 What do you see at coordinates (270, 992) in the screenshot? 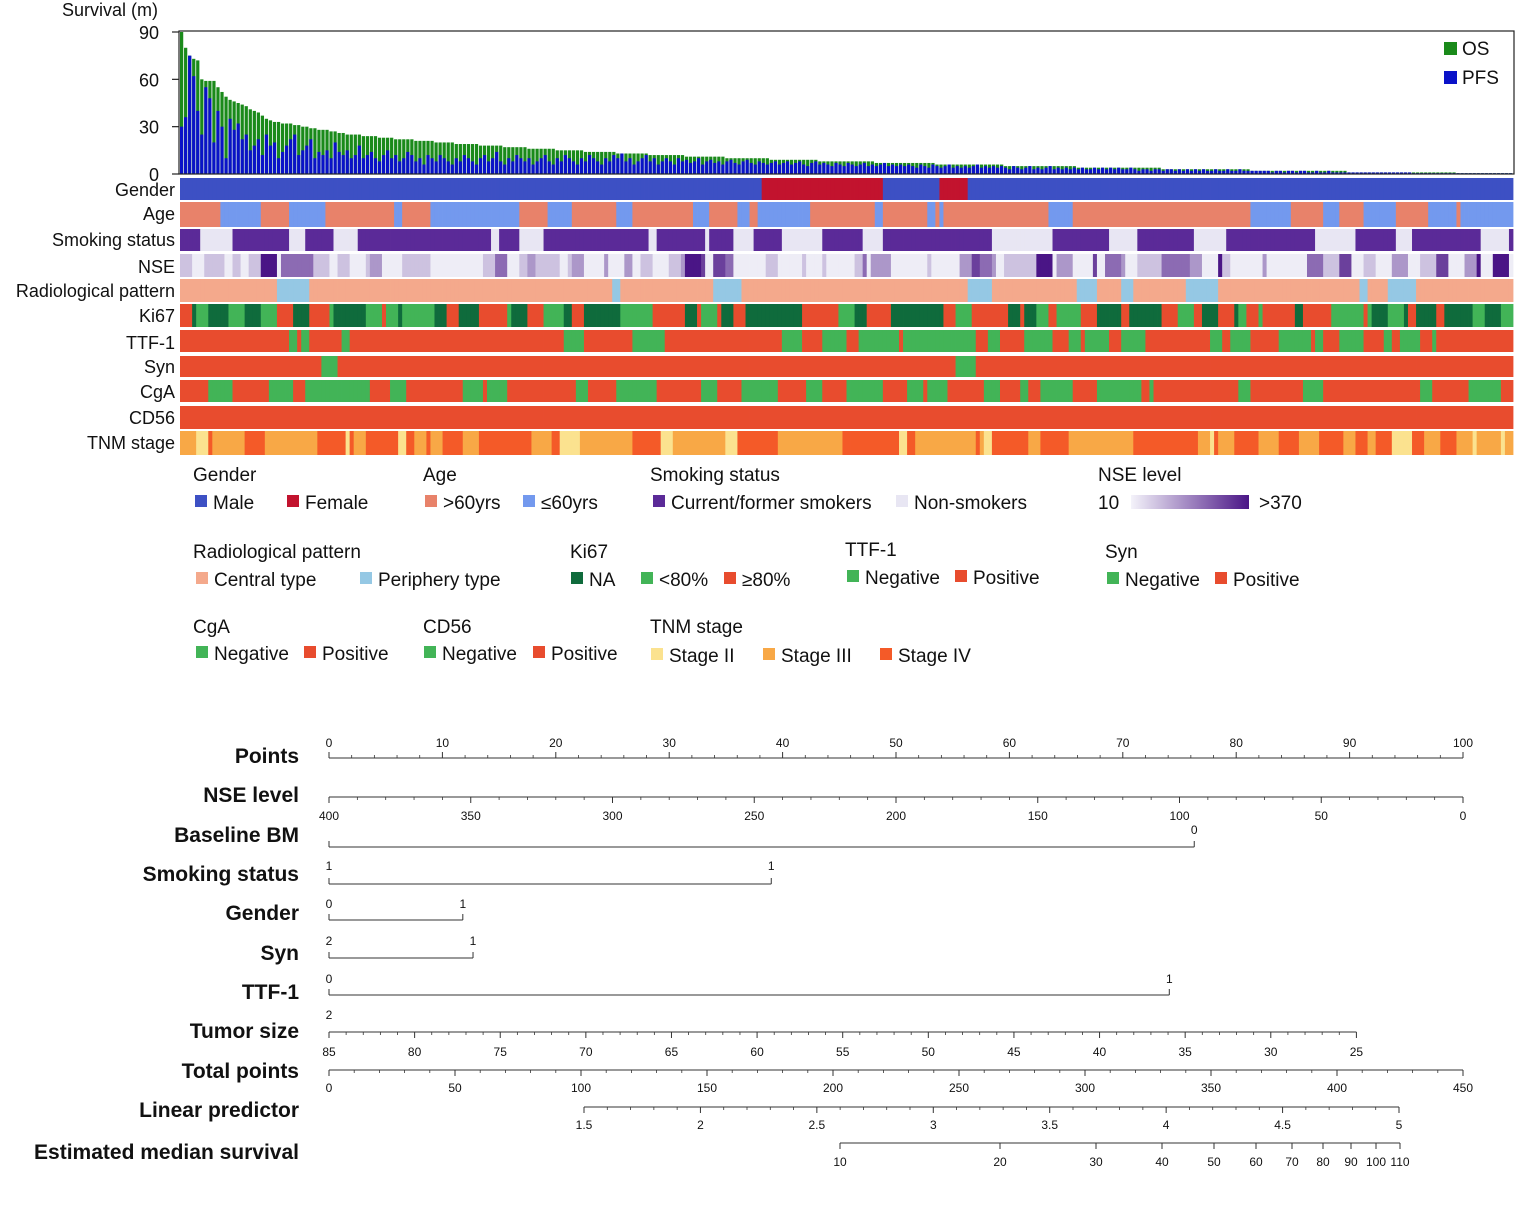
I see `scale-label: TTF-1` at bounding box center [270, 992].